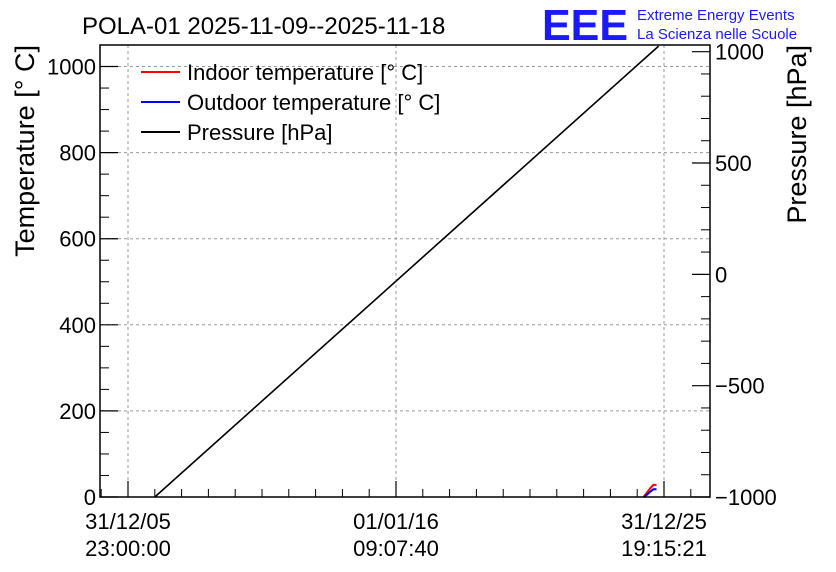 This screenshot has height=572, width=836. What do you see at coordinates (650, 493) in the screenshot?
I see `series-line-outdoor` at bounding box center [650, 493].